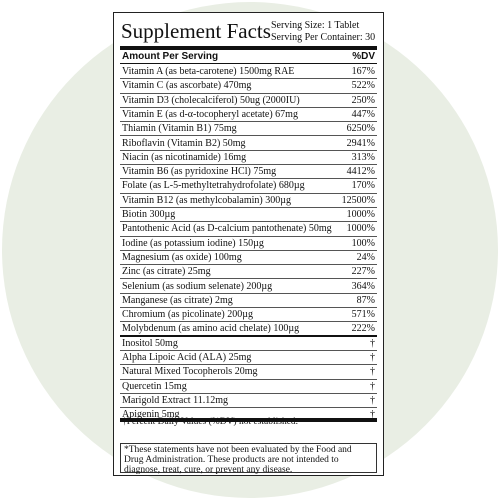  I want to click on table-row: Thiamin (Vitamin B1) 75mg 6250%, so click(248, 129).